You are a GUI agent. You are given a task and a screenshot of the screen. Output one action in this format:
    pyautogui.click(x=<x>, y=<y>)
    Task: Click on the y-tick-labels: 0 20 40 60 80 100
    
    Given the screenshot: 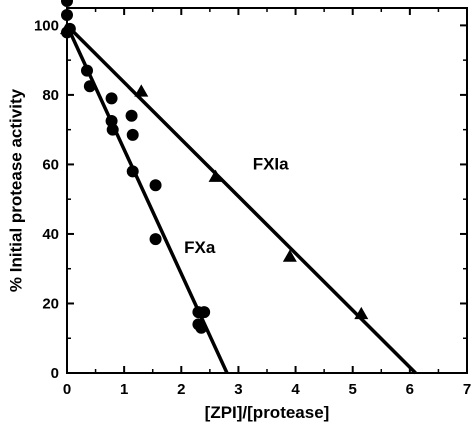 What is the action you would take?
    pyautogui.click(x=46, y=199)
    